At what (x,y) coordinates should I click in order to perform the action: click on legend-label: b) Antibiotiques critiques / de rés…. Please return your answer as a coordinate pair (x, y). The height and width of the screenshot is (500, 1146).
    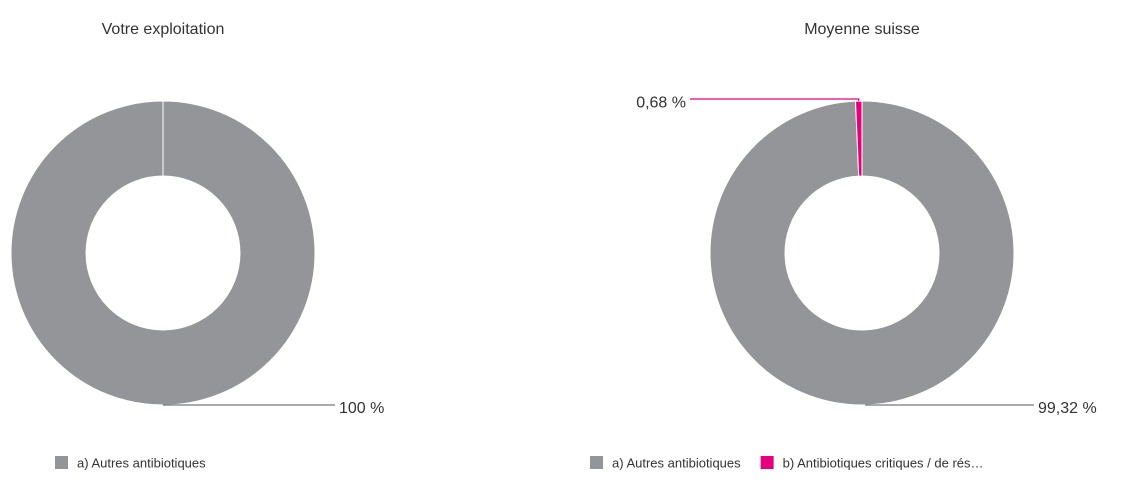
    Looking at the image, I should click on (883, 462).